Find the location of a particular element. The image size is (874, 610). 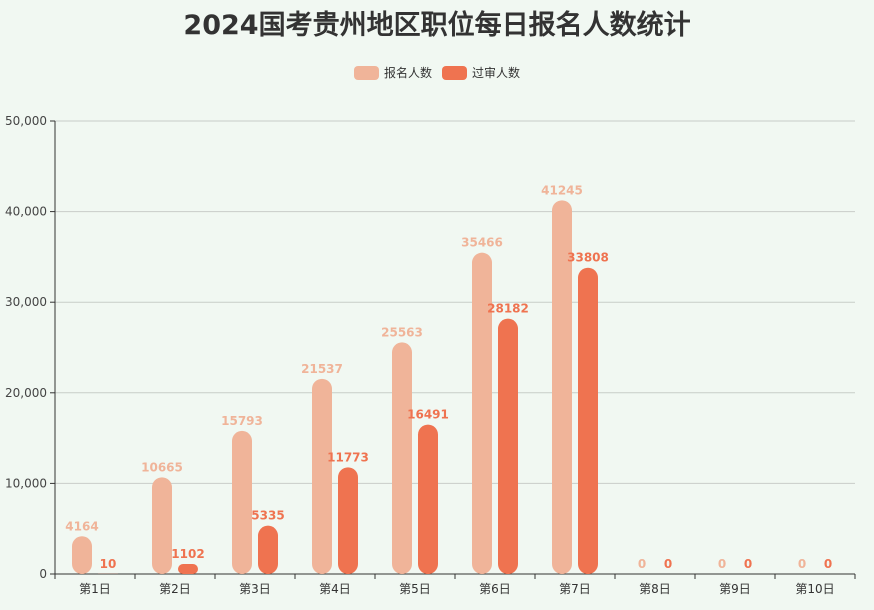

legend-label-approved: 过审人数 is located at coordinates (496, 73).